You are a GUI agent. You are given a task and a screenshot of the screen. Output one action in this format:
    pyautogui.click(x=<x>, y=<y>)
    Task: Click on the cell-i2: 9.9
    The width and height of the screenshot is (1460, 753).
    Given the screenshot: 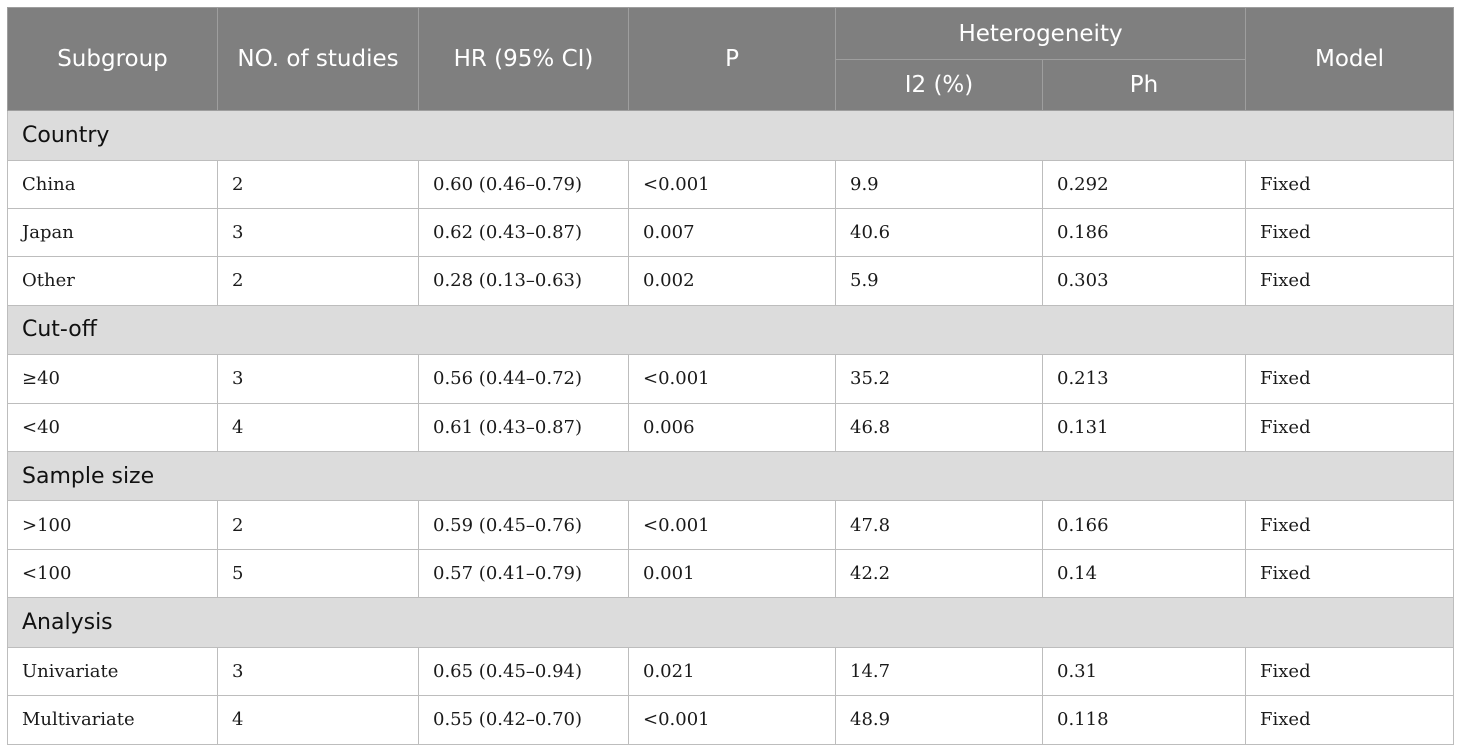 What is the action you would take?
    pyautogui.click(x=939, y=184)
    